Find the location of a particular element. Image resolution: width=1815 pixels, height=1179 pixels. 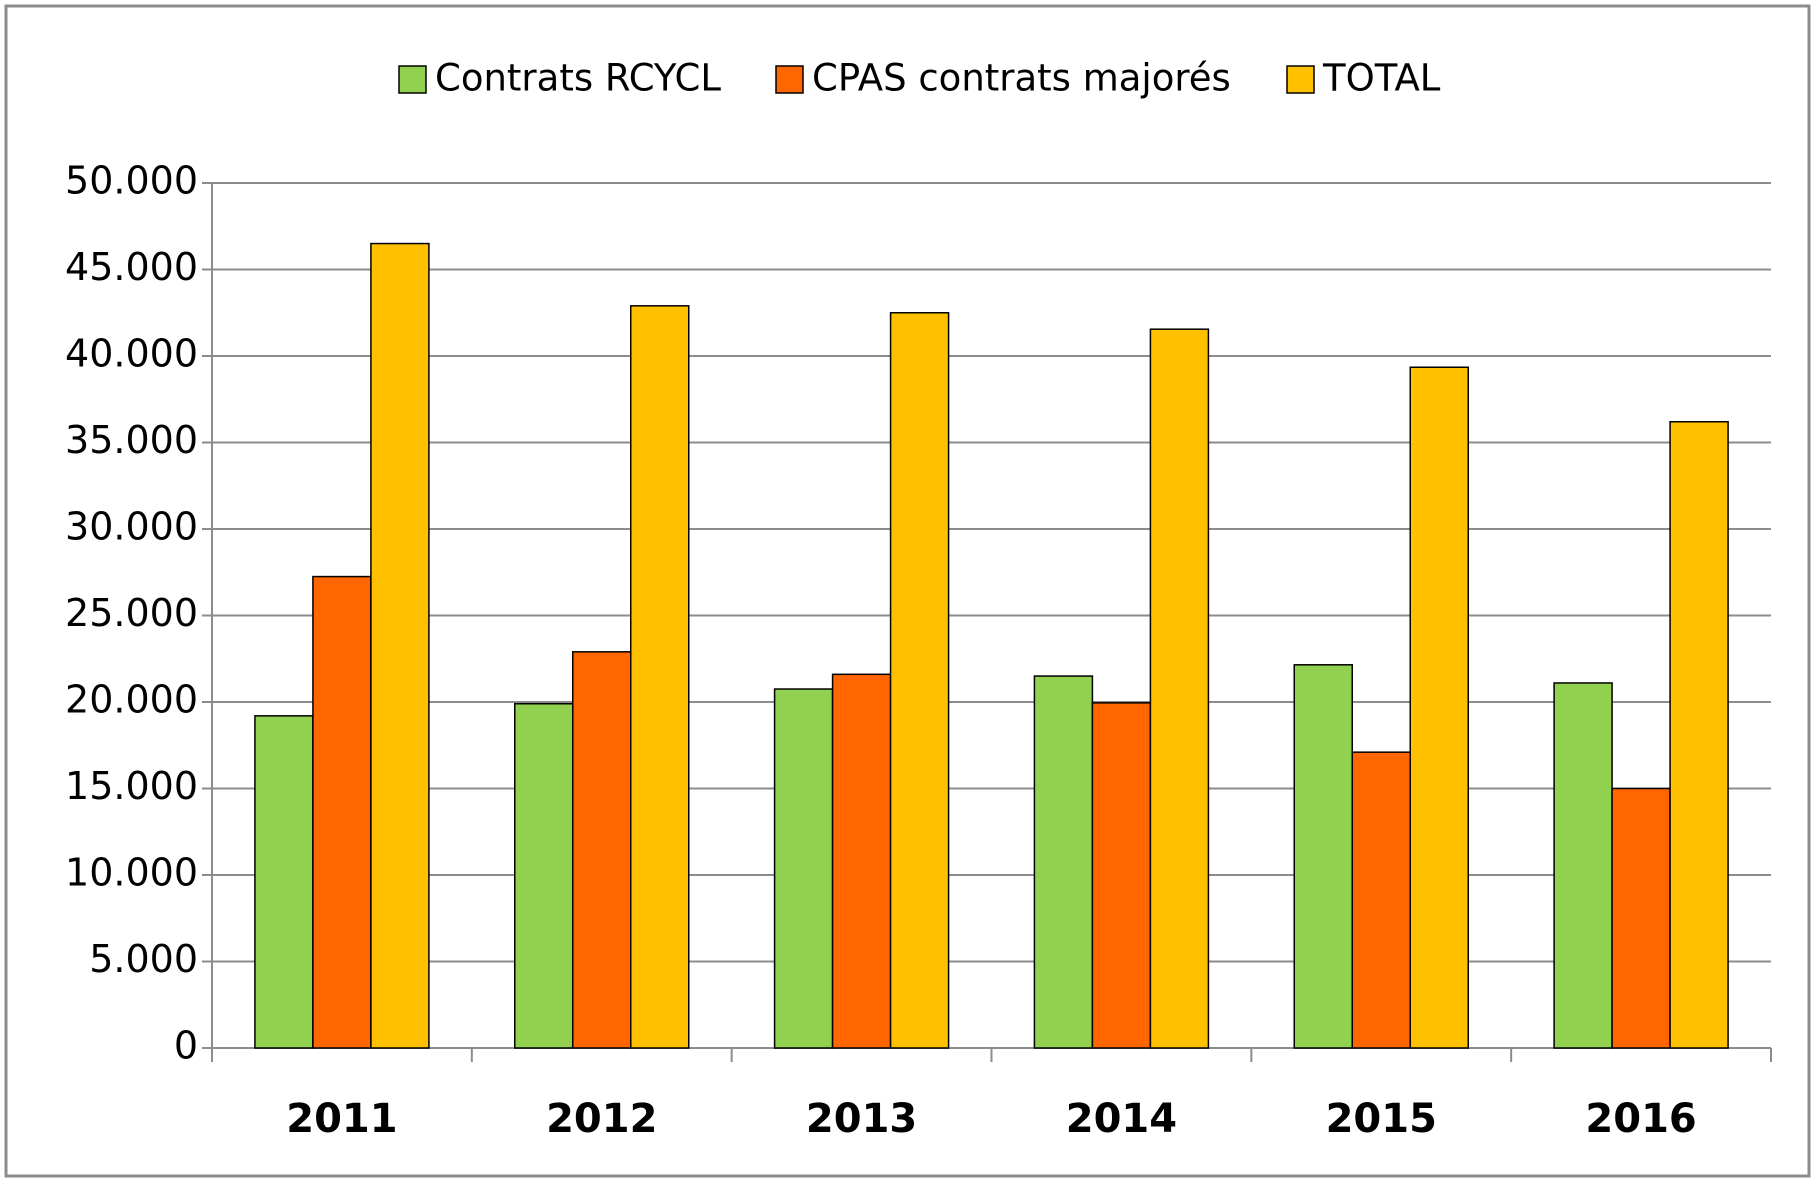

y-tick-label: 30.000 is located at coordinates (131, 527).